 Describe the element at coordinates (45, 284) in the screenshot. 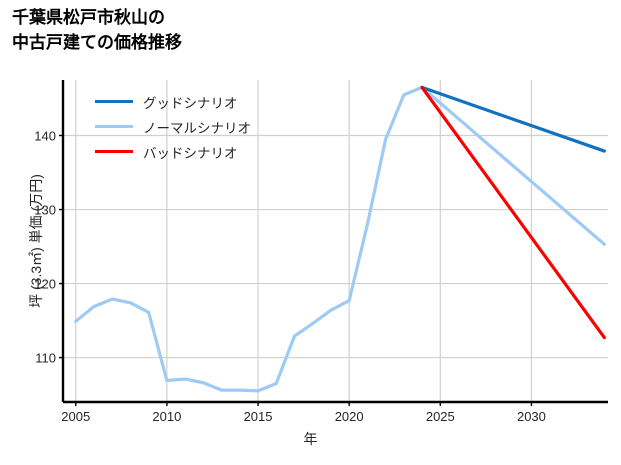

I see `y-tick-label: 120` at that location.